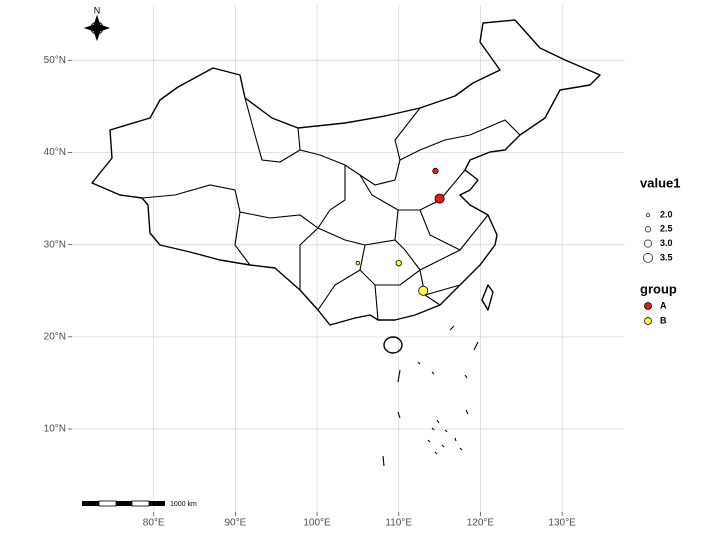  What do you see at coordinates (398, 523) in the screenshot?
I see `x-tick-label: 110°E` at bounding box center [398, 523].